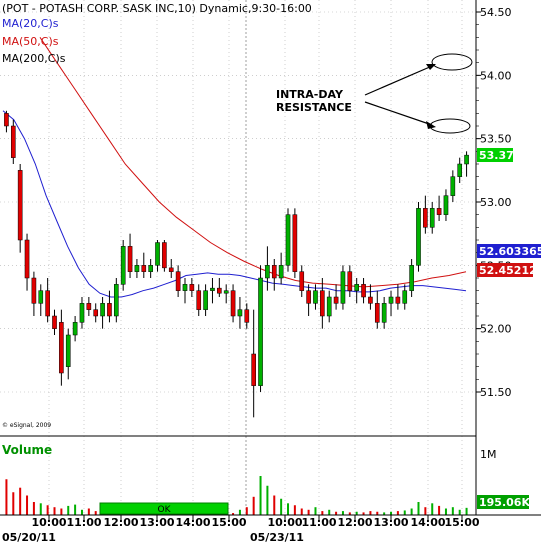  I want to click on ma20-price-text: 52.603365, so click(510, 251).